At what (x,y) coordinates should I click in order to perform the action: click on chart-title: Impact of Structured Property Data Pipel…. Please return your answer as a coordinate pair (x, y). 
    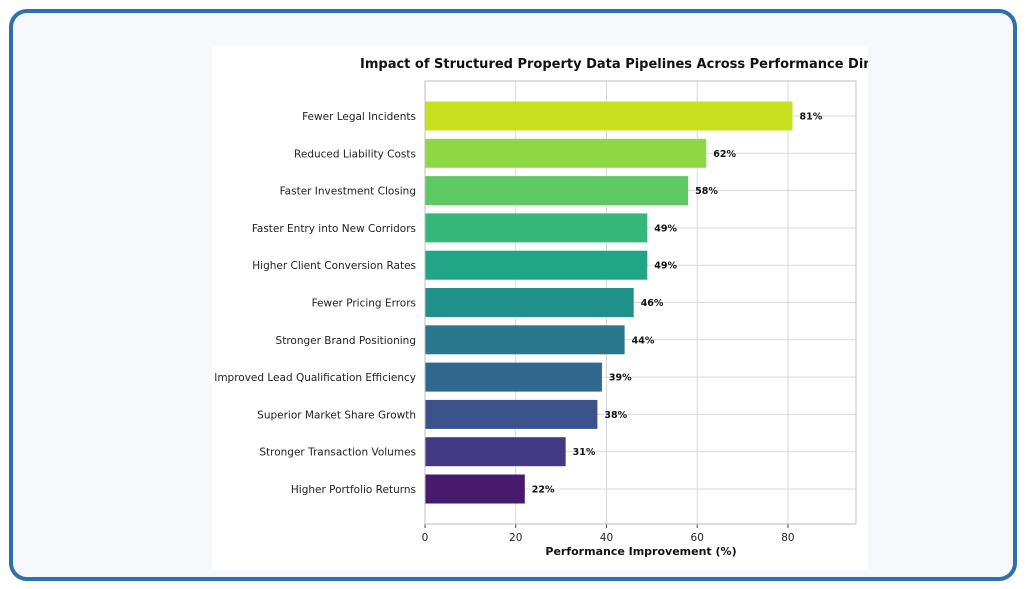
    Looking at the image, I should click on (614, 64).